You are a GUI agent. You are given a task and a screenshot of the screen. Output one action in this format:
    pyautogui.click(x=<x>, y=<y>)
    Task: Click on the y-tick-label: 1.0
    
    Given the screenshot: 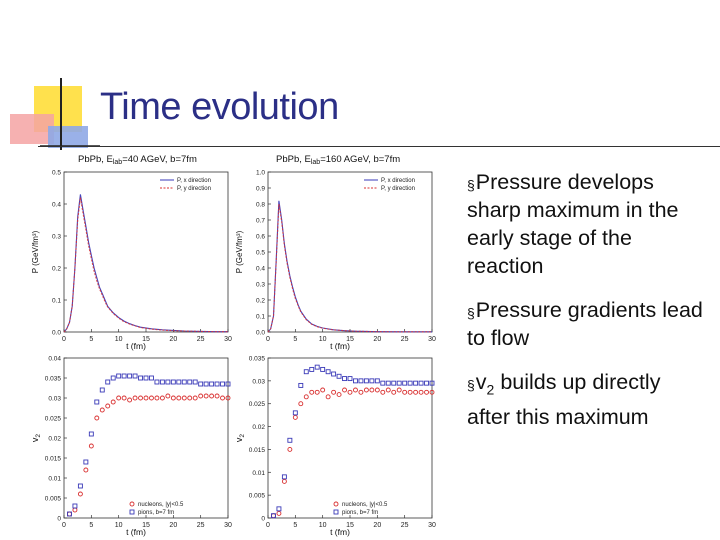 What is the action you would take?
    pyautogui.click(x=260, y=173)
    